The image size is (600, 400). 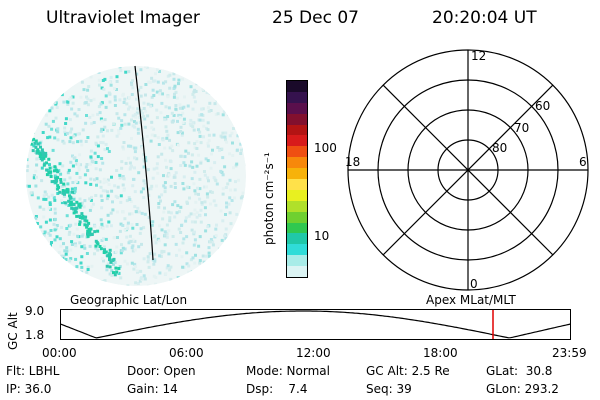 What do you see at coordinates (569, 353) in the screenshot?
I see `x-tick-2359: 23:59` at bounding box center [569, 353].